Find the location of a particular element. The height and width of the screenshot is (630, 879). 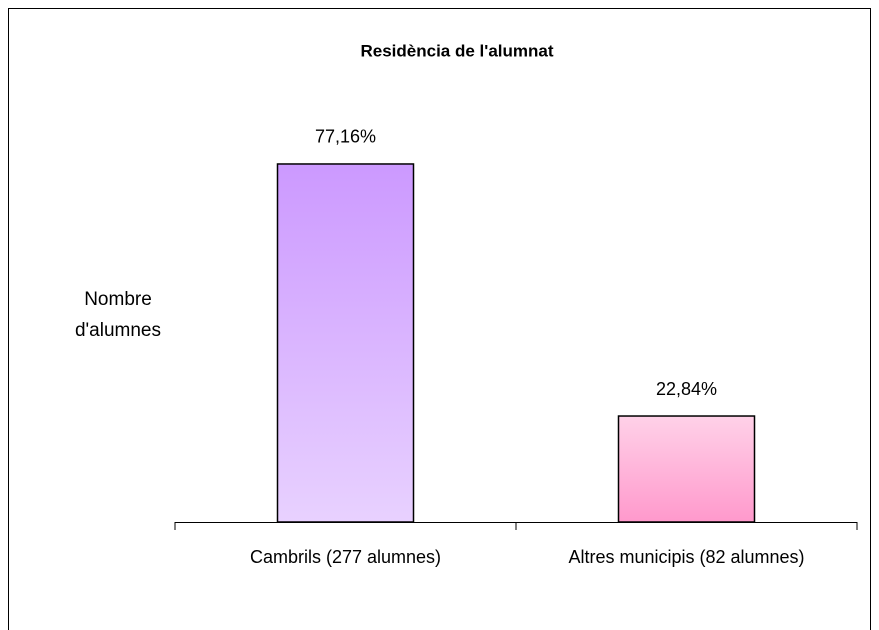

x-tick-label: Cambrils (277 alumnes) is located at coordinates (345, 557).